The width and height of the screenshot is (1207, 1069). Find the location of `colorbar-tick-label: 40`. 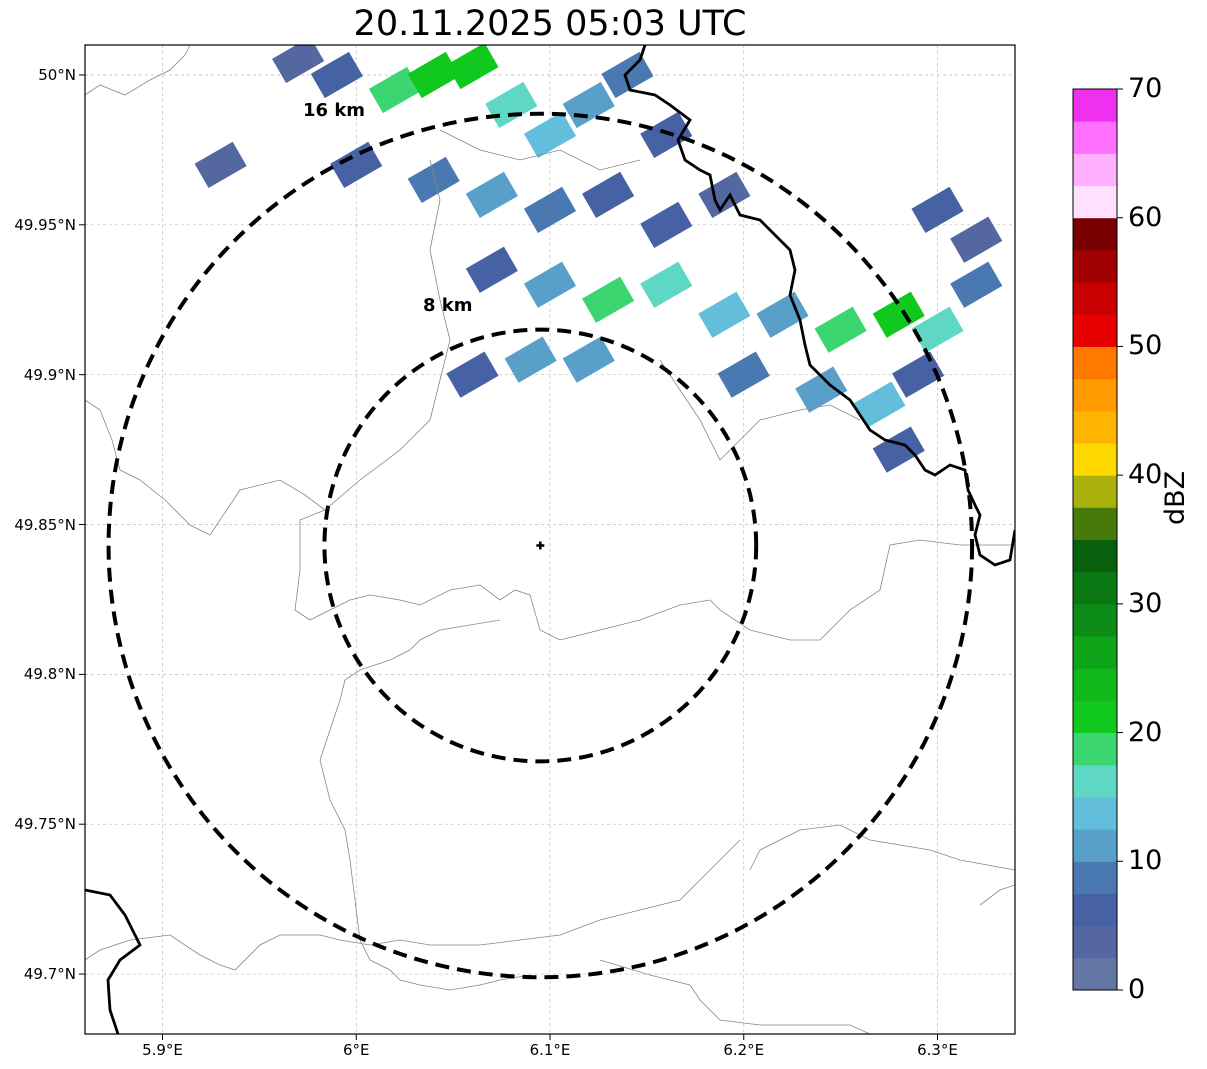

colorbar-tick-label: 40 is located at coordinates (1145, 475).